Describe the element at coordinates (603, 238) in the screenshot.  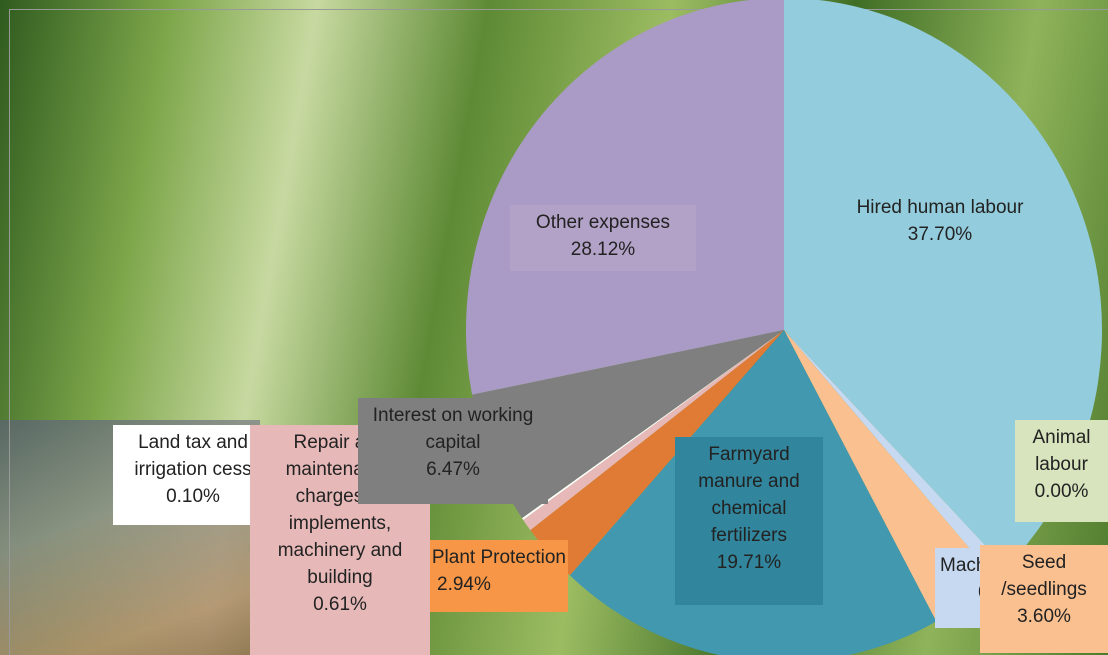
I see `data-label: Other expenses 28.12%` at that location.